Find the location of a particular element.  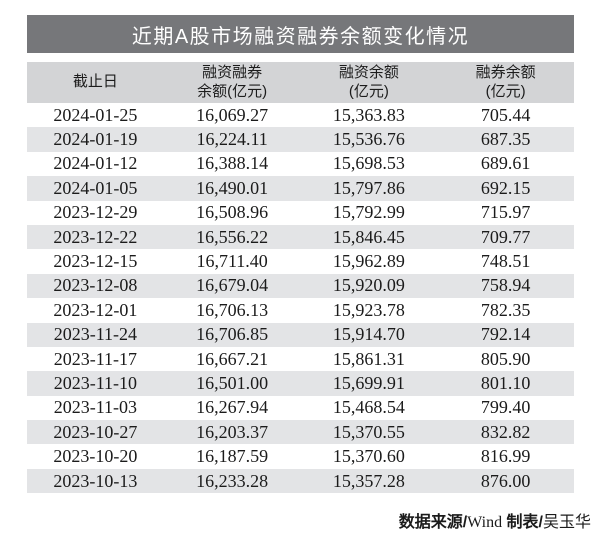

table-row: 2023-10-27 16,203.37 15,370.55 832.82 is located at coordinates (300, 432).